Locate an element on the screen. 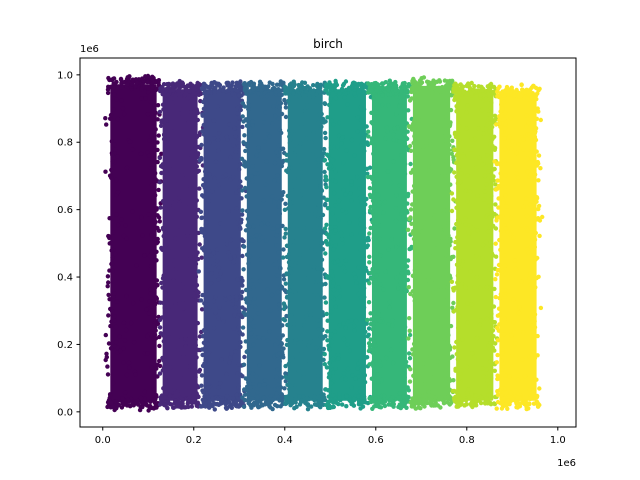 Image resolution: width=640 pixels, height=480 pixels. x-tick-label: 0.2 is located at coordinates (194, 440).